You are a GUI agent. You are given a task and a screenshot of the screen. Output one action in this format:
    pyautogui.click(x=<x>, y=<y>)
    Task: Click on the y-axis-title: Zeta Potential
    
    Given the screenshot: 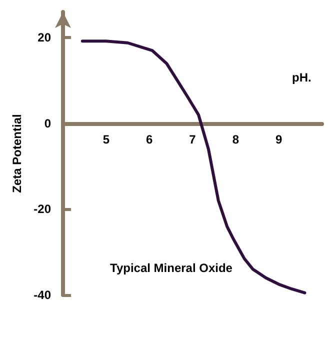 What is the action you would take?
    pyautogui.click(x=17, y=153)
    